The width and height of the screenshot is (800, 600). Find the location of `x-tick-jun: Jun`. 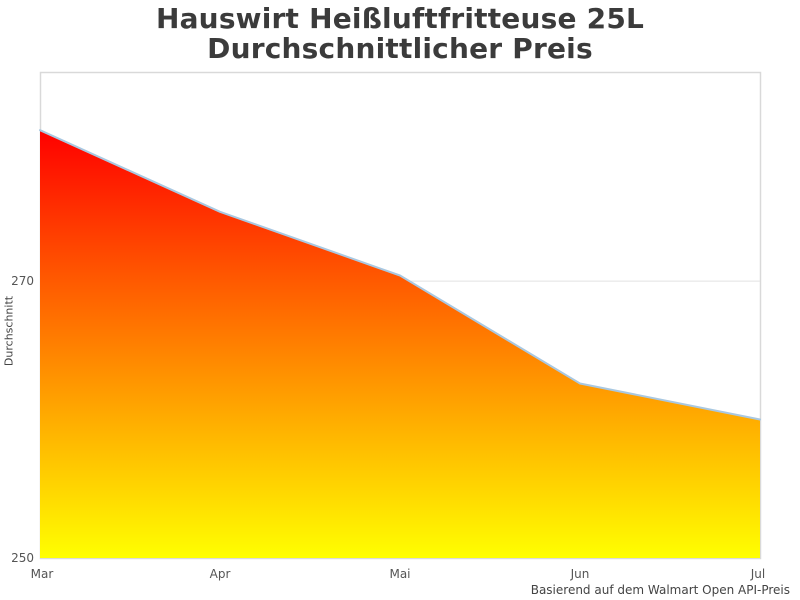

x-tick-jun: Jun is located at coordinates (580, 574).